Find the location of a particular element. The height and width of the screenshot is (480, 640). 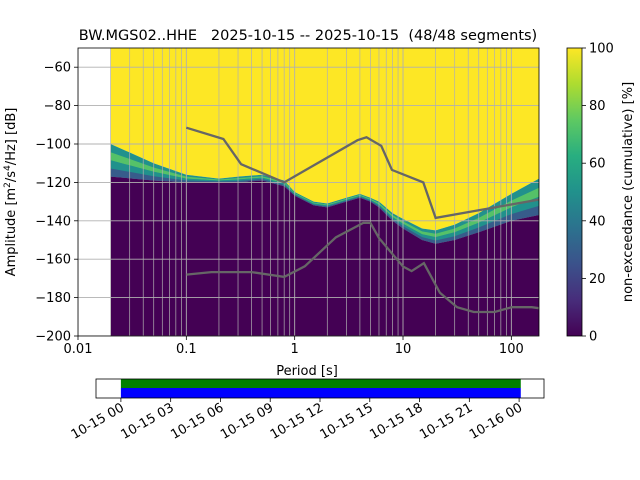

timeline-tick-label: 10-16 00 is located at coordinates (496, 421).